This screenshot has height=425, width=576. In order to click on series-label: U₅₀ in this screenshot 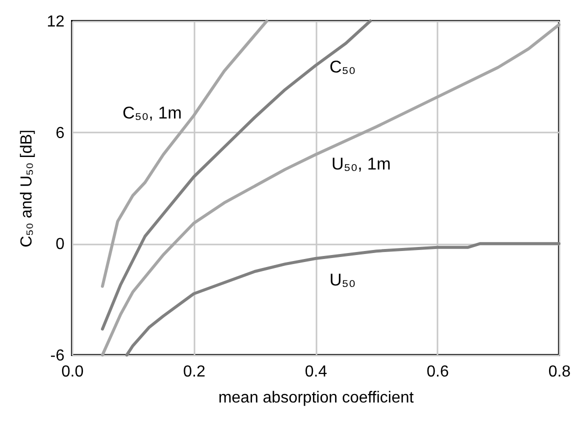, I will do `click(343, 280)`.